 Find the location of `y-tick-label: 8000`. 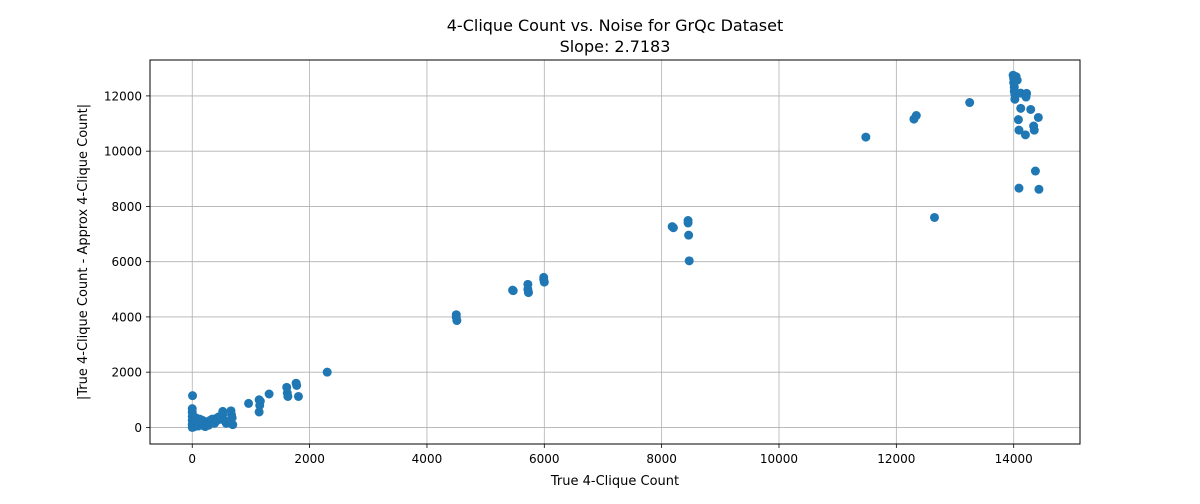

y-tick-label: 8000 is located at coordinates (126, 207).